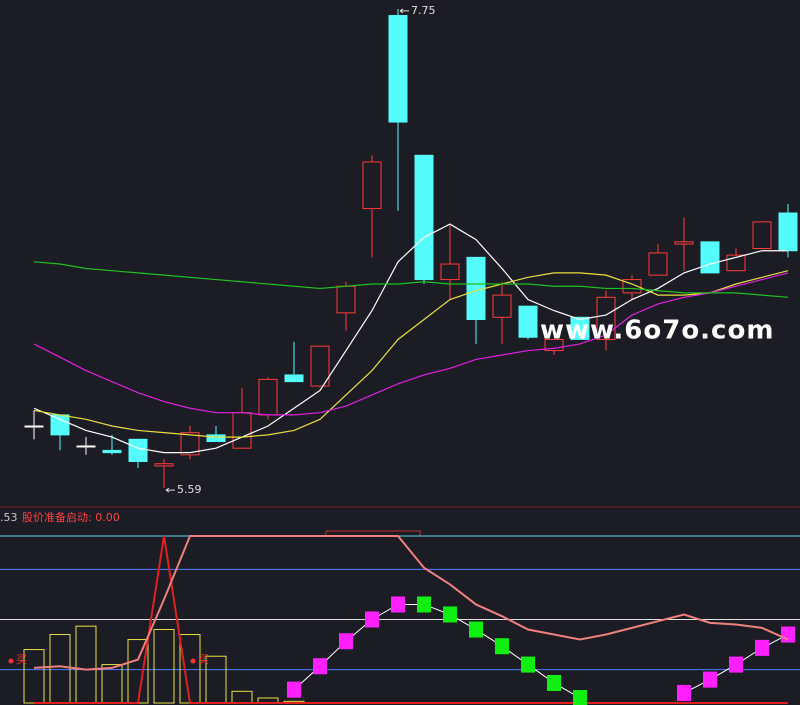  What do you see at coordinates (189, 489) in the screenshot?
I see `annotation-label: 5.59` at bounding box center [189, 489].